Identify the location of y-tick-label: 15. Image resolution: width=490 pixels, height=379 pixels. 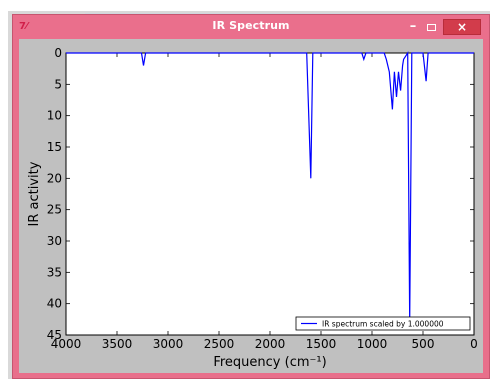
(54, 147).